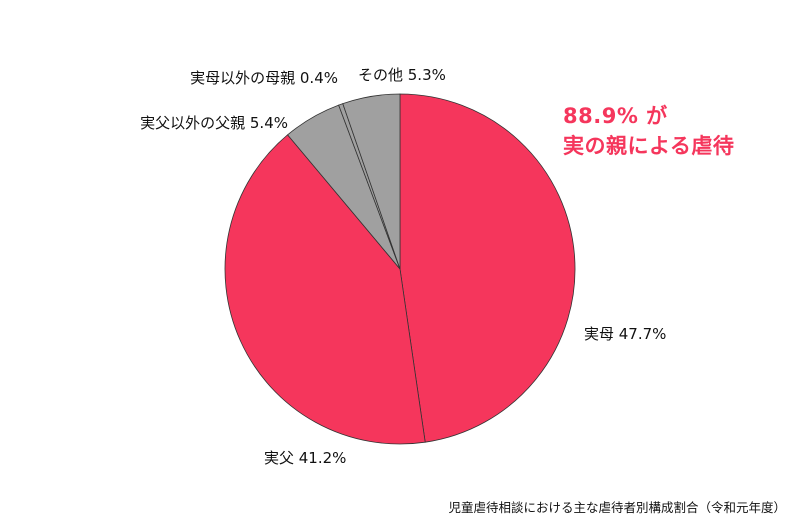 This screenshot has width=800, height=528. What do you see at coordinates (214, 123) in the screenshot?
I see `slice-label-3: 実父以外の父親 5.4%` at bounding box center [214, 123].